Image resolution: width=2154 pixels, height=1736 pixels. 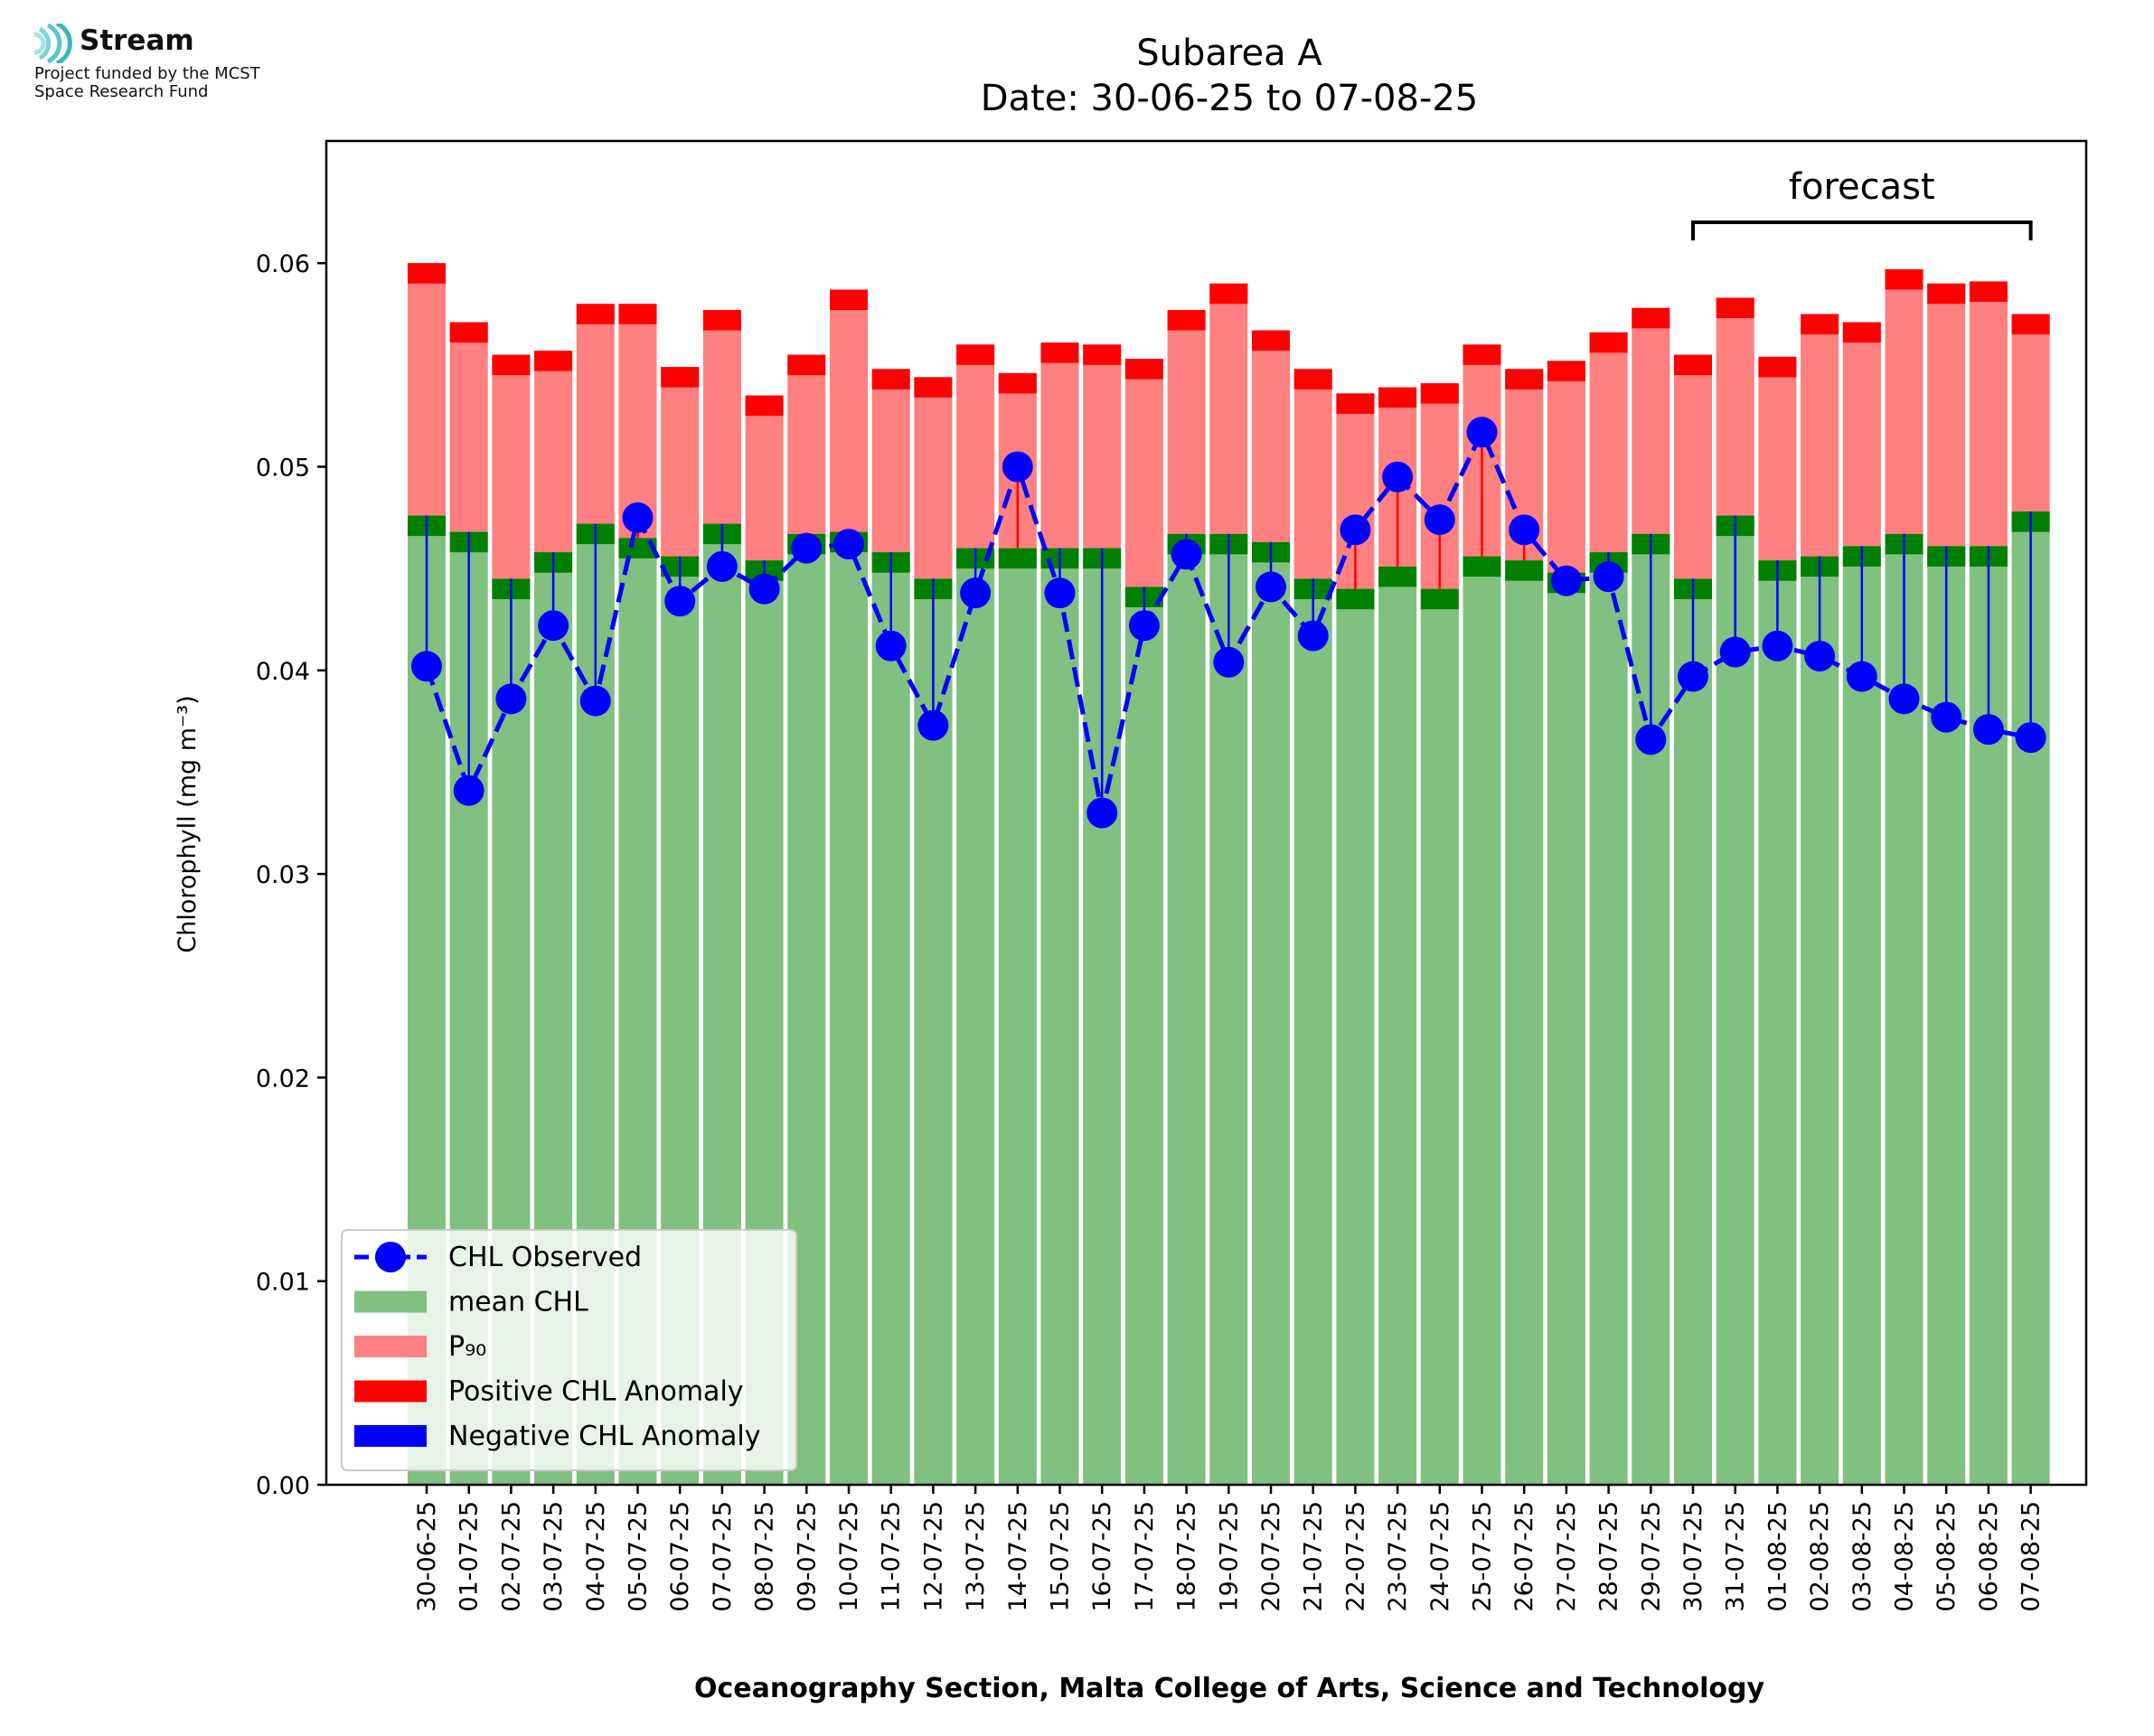 I want to click on x-tick-label: 16-07-25, so click(x=1102, y=1556).